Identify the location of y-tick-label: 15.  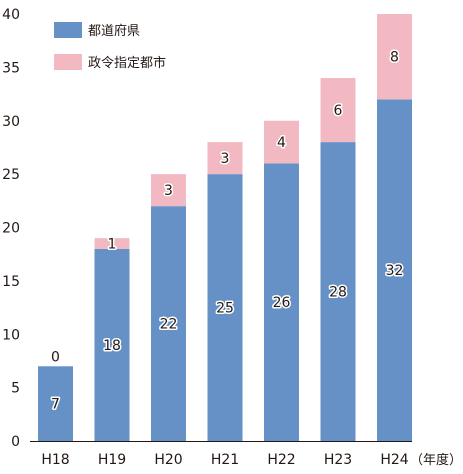
(11, 282).